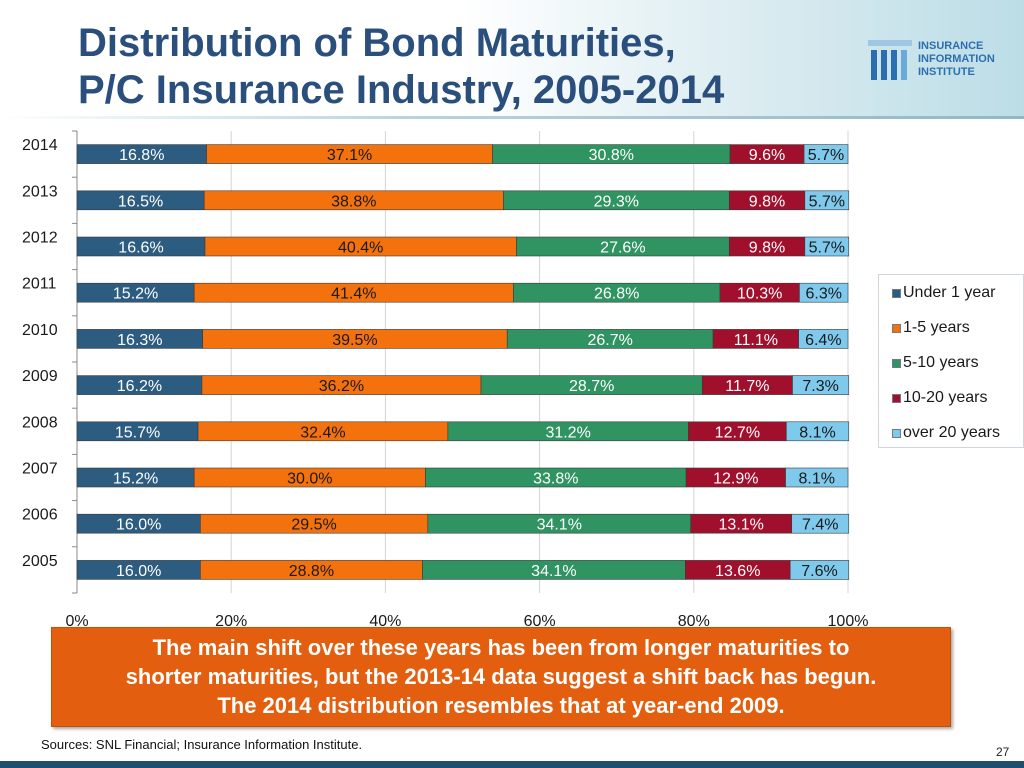 Image resolution: width=1024 pixels, height=768 pixels. I want to click on header-divider, so click(512, 117).